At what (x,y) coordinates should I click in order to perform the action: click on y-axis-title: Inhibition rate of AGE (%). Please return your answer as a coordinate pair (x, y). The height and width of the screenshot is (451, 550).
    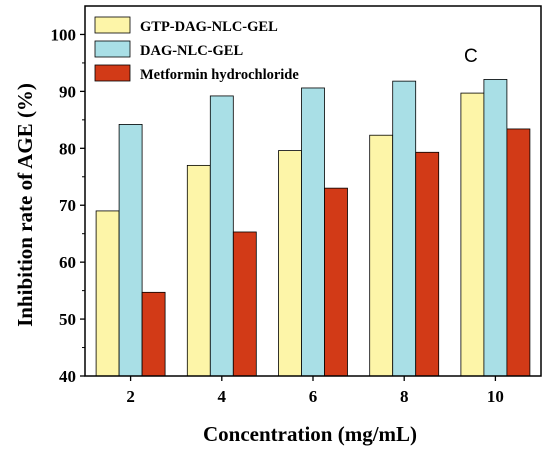
    Looking at the image, I should click on (25, 205).